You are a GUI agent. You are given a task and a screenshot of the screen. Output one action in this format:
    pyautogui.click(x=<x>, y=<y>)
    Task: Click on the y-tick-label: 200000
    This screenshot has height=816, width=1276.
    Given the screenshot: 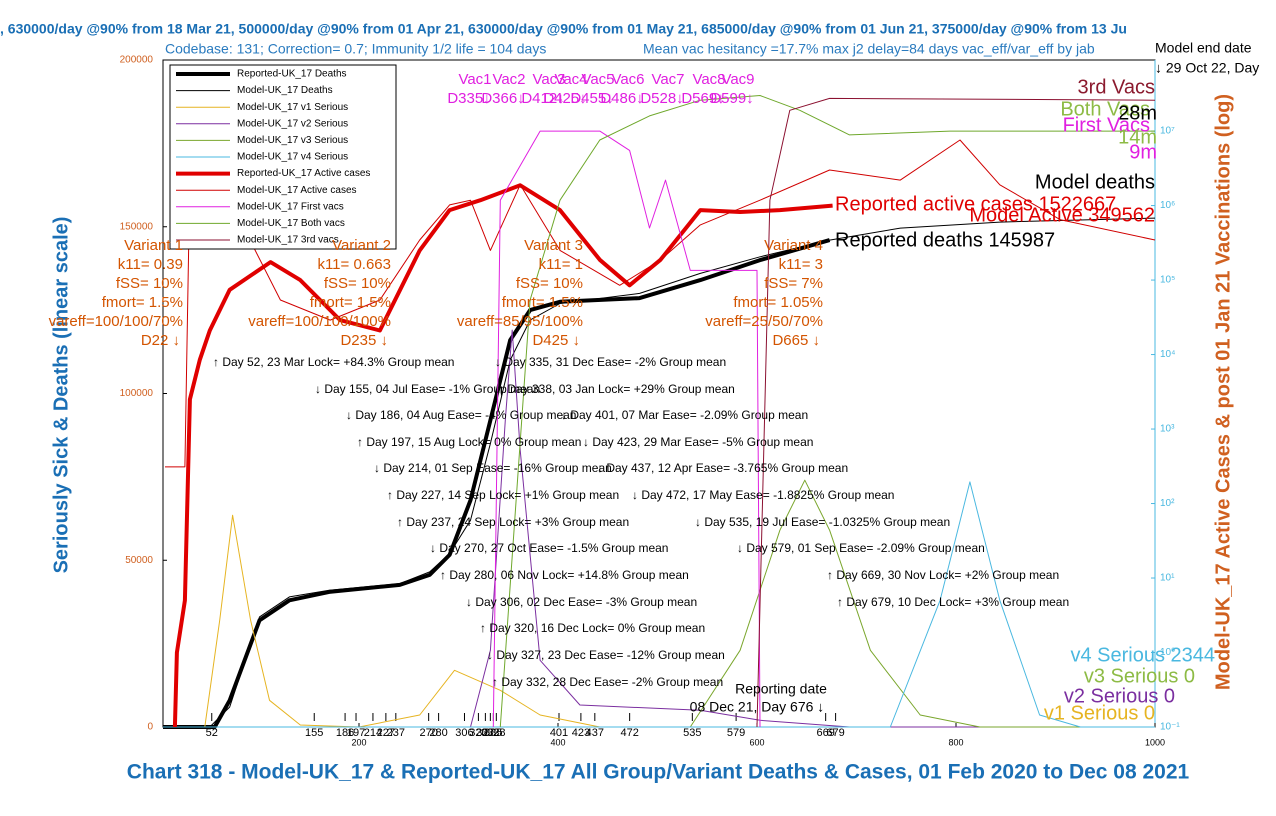 What is the action you would take?
    pyautogui.click(x=137, y=60)
    